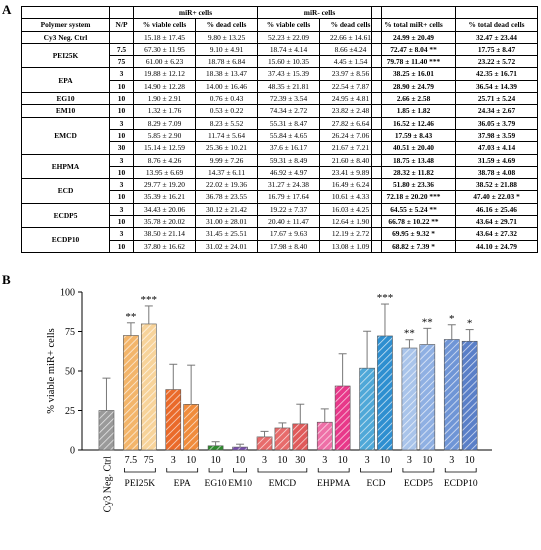  I want to click on x-tick-label: 7.5, so click(131, 460).